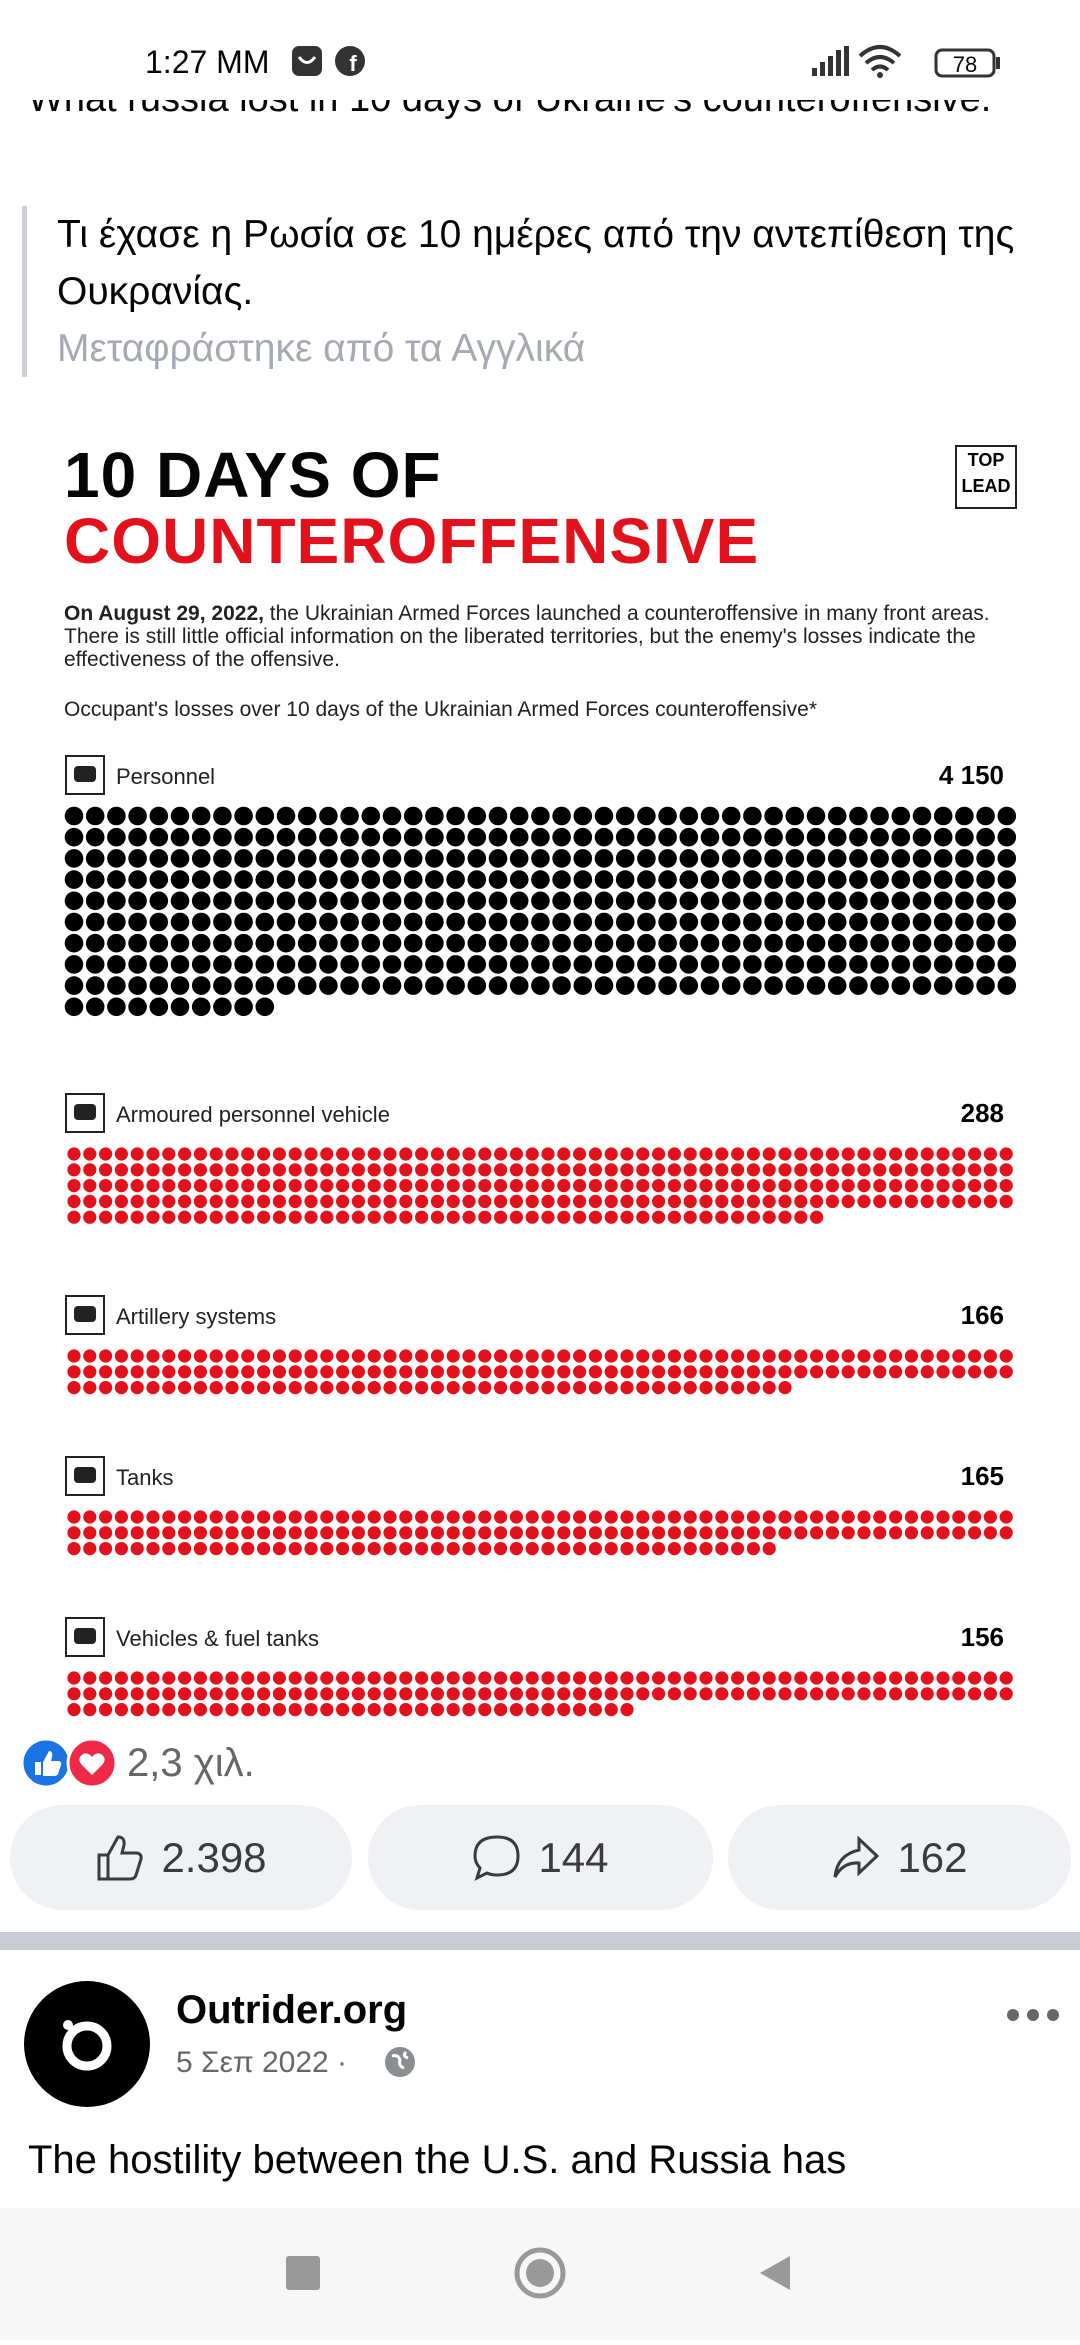  I want to click on comment-count: 144, so click(573, 1857).